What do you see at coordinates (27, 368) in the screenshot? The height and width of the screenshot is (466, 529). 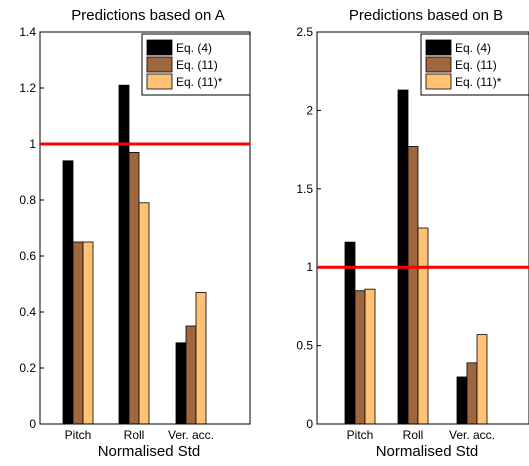 I see `y-tick-label: 0.2` at bounding box center [27, 368].